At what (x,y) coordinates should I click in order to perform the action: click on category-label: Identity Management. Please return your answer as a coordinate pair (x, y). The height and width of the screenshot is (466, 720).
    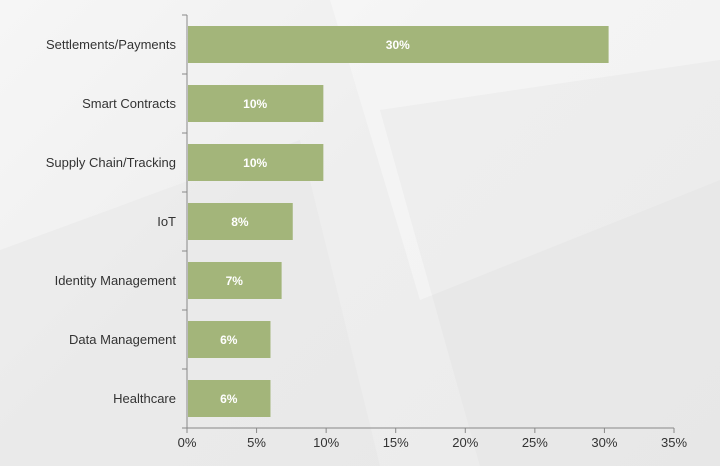
    Looking at the image, I should click on (116, 280).